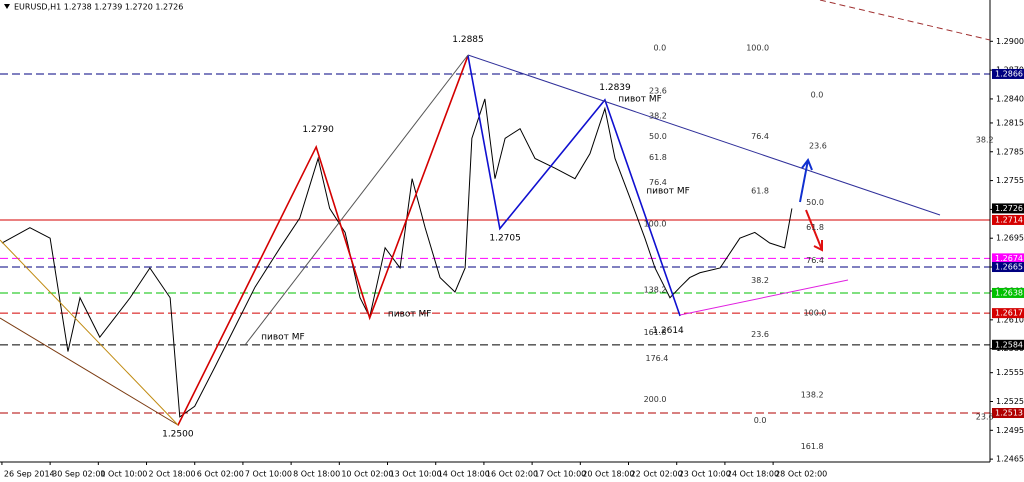 This screenshot has height=482, width=1024. What do you see at coordinates (512, 474) in the screenshot?
I see `x-tick-label: 16 Oct 02:00` at bounding box center [512, 474].